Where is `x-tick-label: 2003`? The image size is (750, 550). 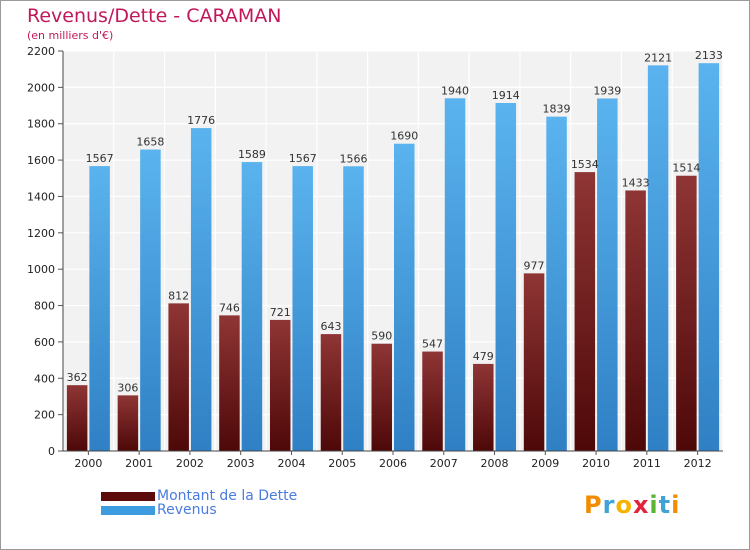 x-tick-label: 2003 is located at coordinates (241, 463).